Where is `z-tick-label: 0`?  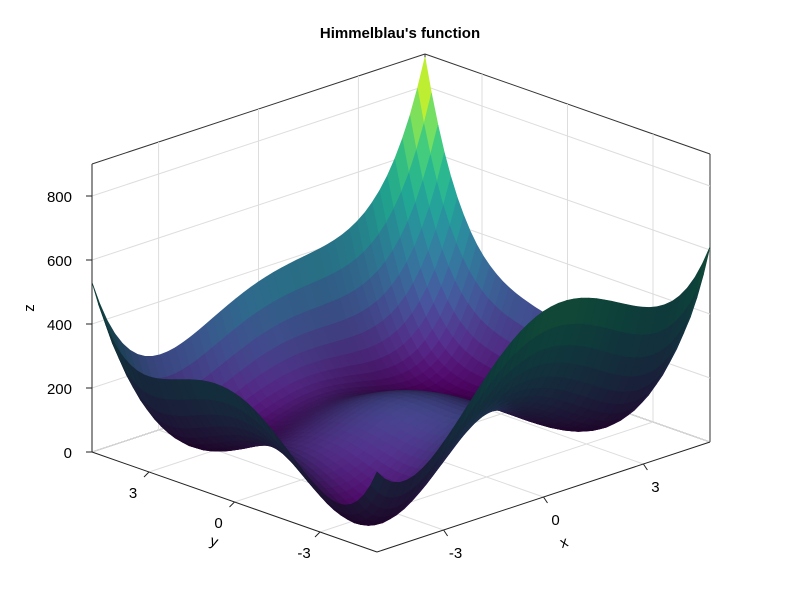 z-tick-label: 0 is located at coordinates (68, 453).